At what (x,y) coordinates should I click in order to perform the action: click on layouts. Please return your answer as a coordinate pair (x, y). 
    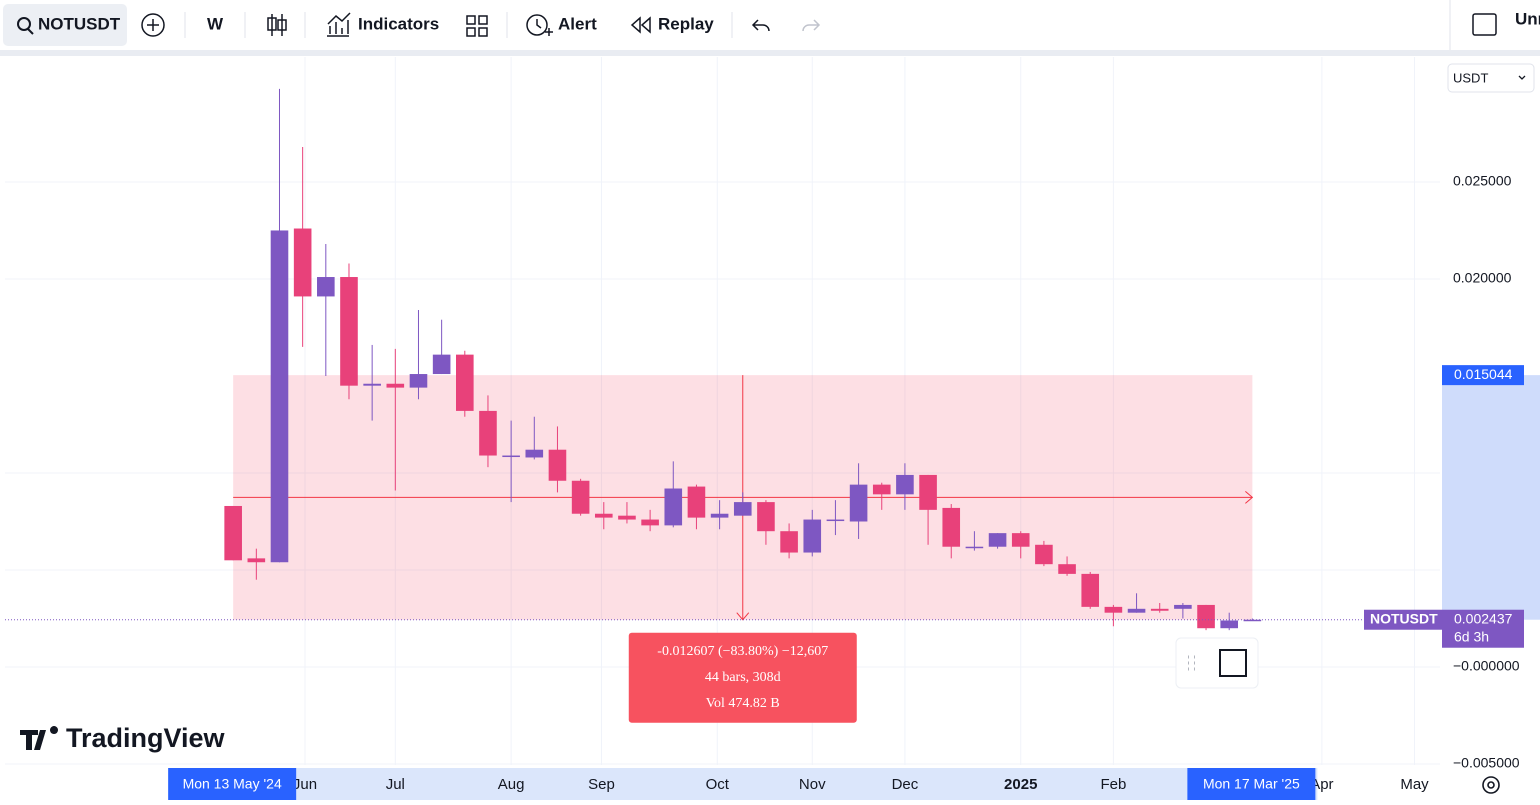
    Looking at the image, I should click on (477, 26).